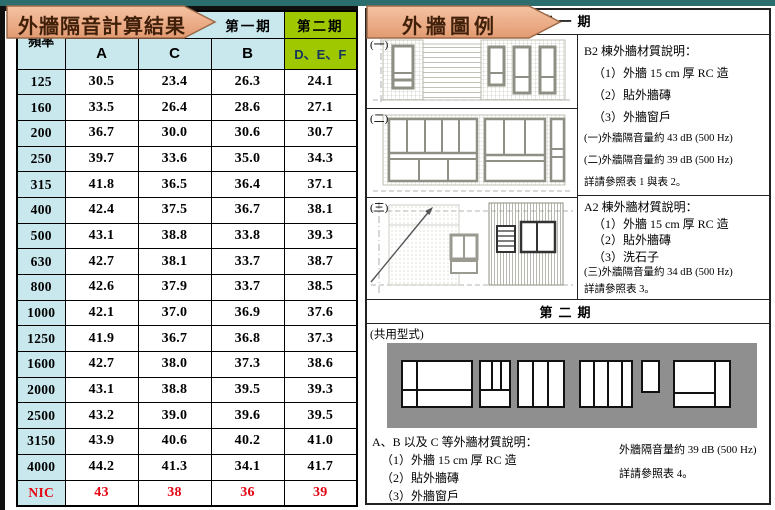 This screenshot has height=510, width=775. I want to click on frequency-cell: 4000, so click(41, 467).